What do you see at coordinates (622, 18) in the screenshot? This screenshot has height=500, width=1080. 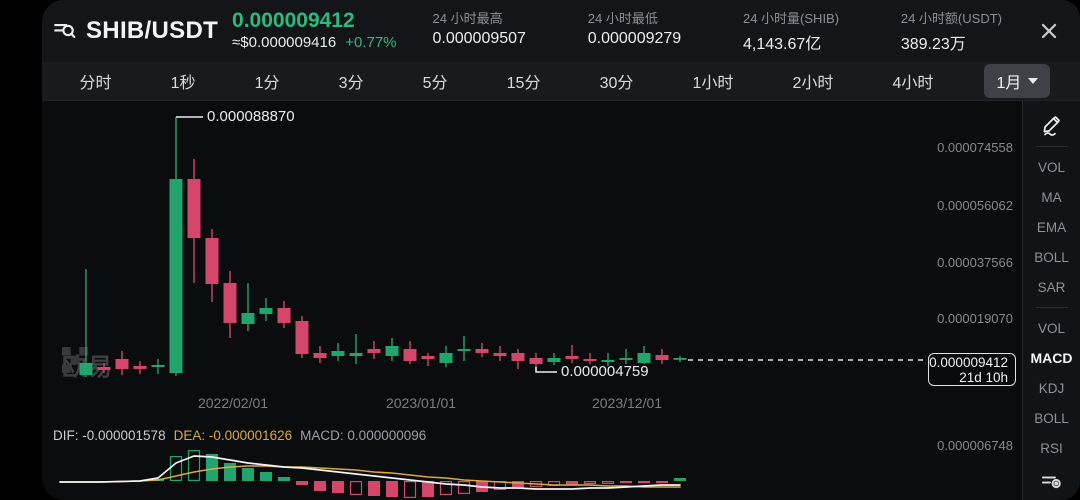 I see `stat-label: 24 小时最低` at bounding box center [622, 18].